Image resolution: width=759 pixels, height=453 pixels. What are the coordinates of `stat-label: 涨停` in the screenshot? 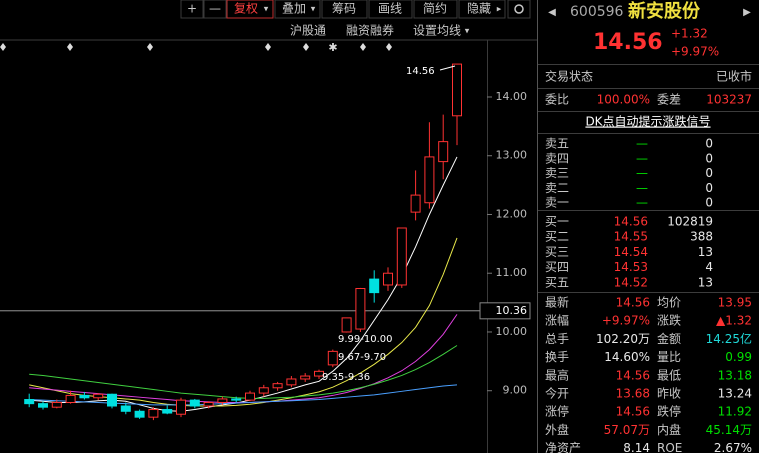 It's located at (557, 411).